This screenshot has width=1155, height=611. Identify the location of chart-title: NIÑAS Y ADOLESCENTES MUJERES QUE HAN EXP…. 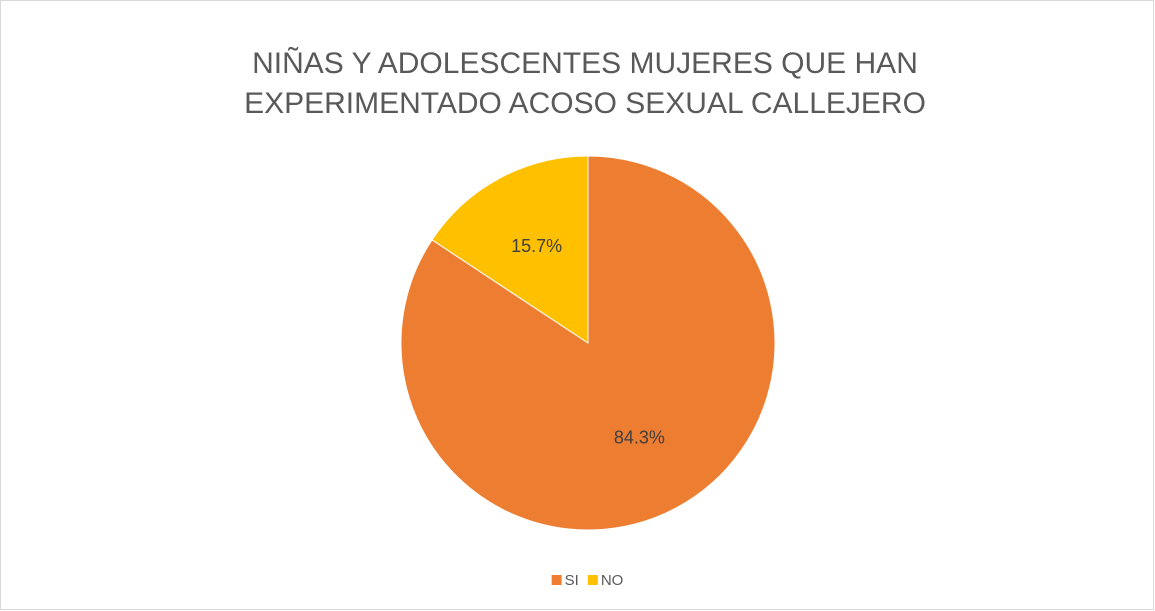
(585, 83).